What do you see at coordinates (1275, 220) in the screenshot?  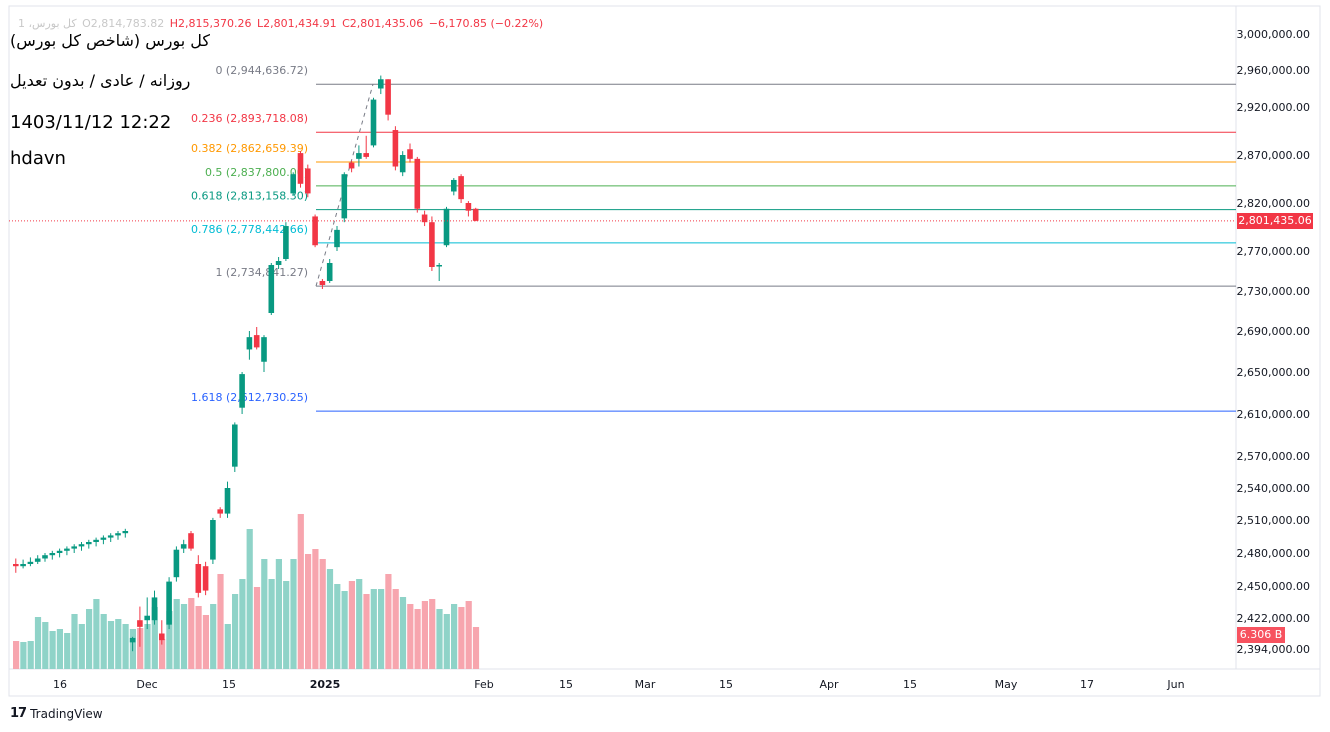 I see `last-price-tag: 2,801,435.06` at bounding box center [1275, 220].